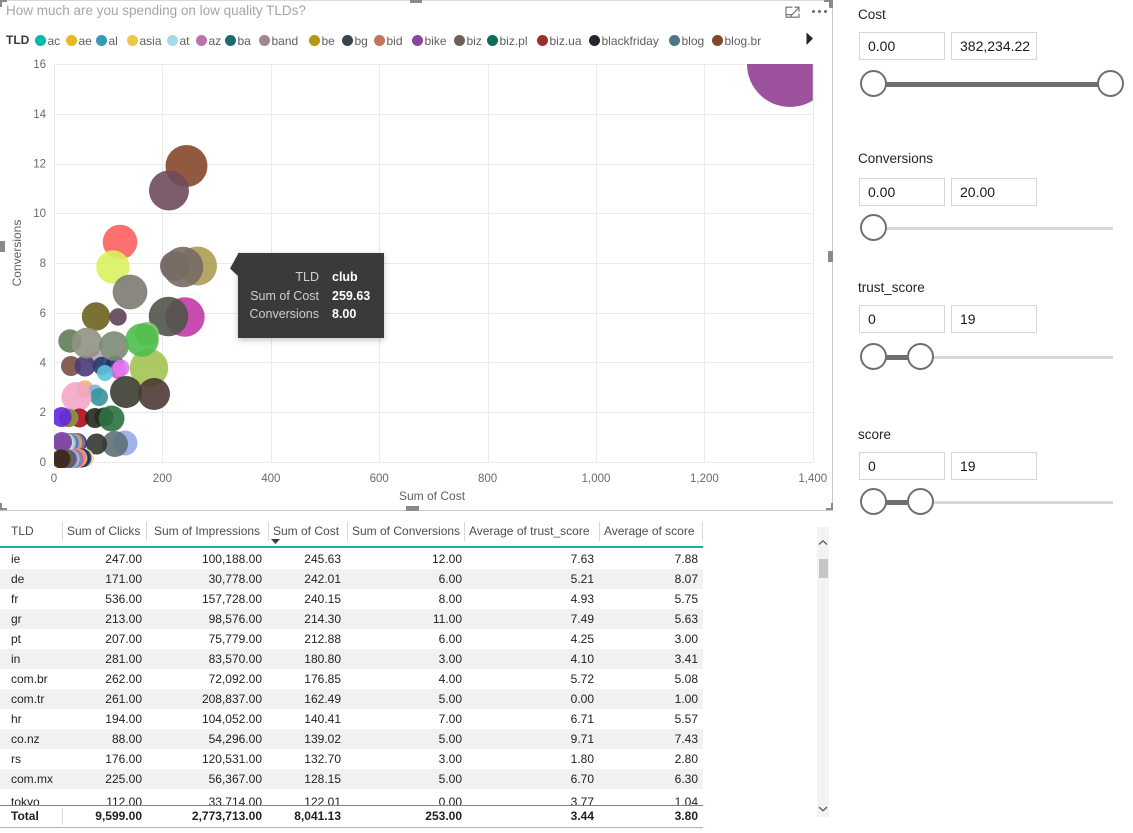  I want to click on svg-text: 4, so click(43, 364).